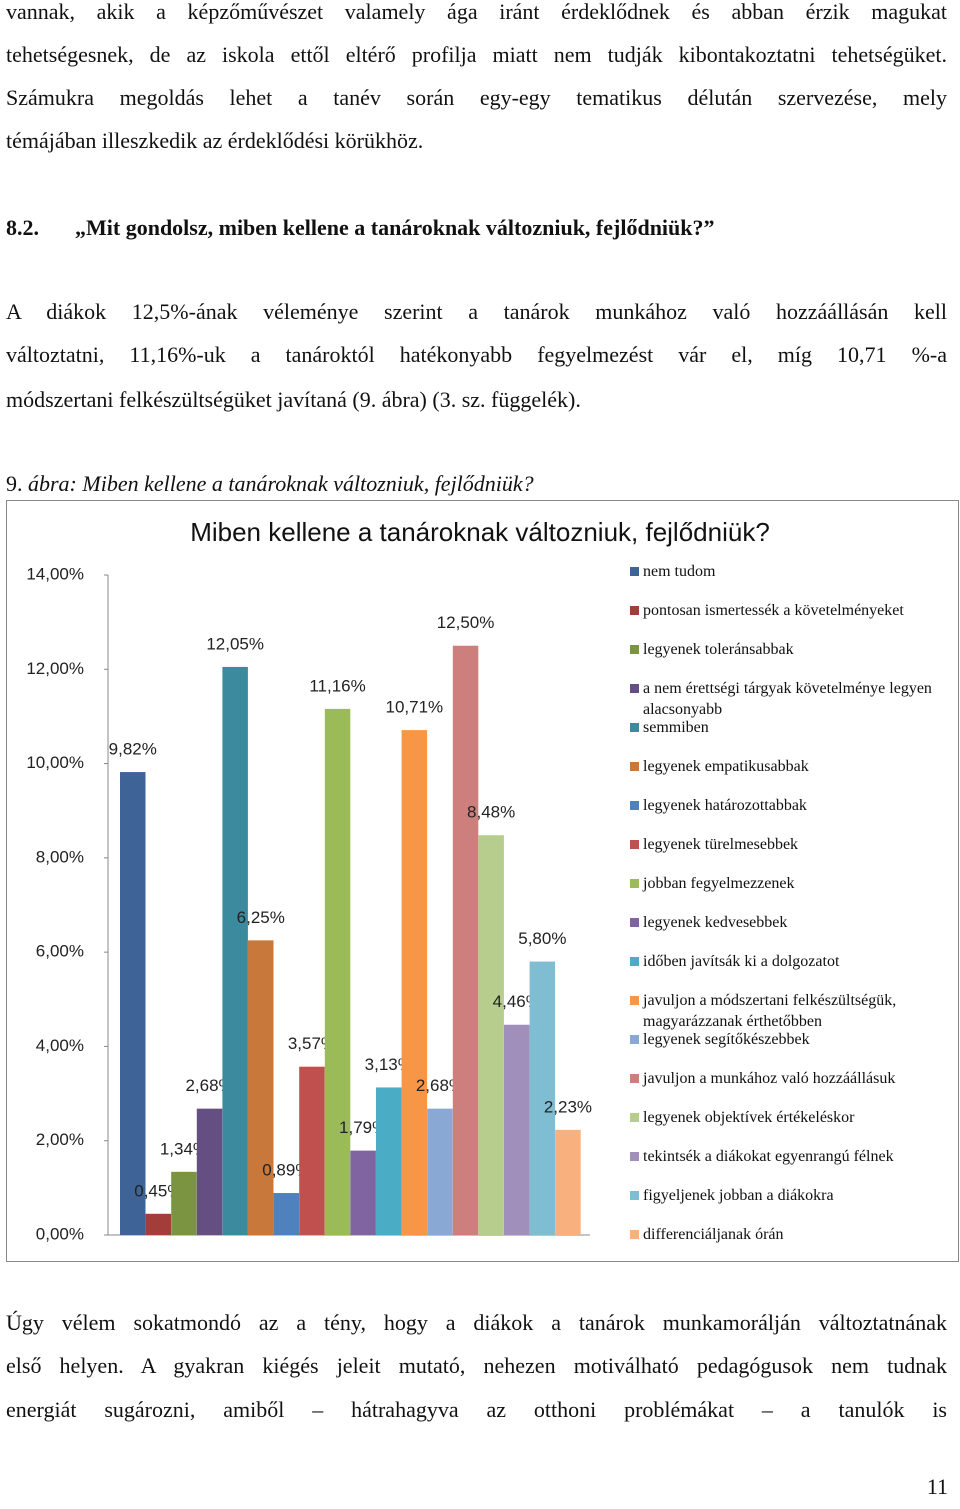  Describe the element at coordinates (719, 883) in the screenshot. I see `legend-label: jobban fegyelmezzenek` at that location.